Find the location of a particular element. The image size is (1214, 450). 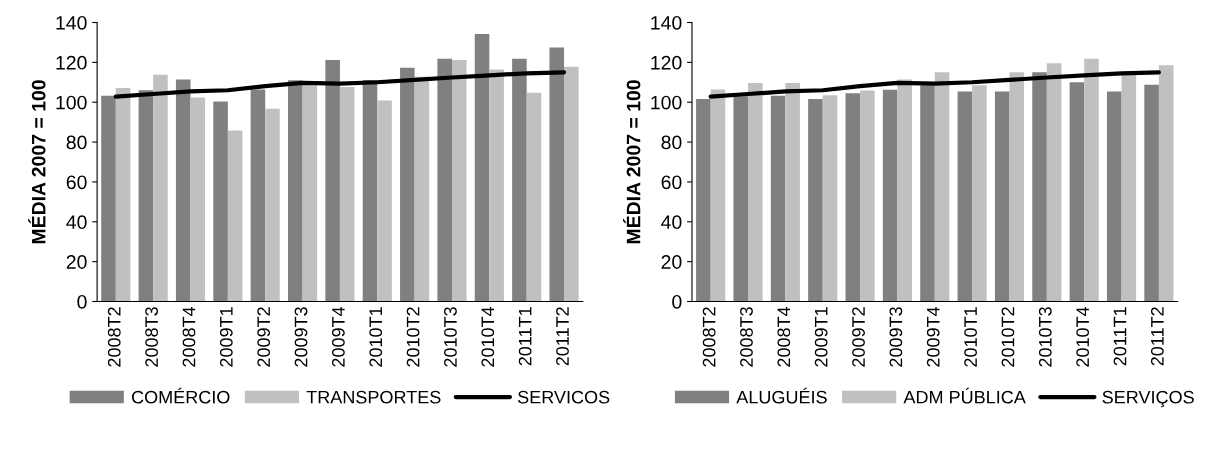

legend-label: SERVIÇOS is located at coordinates (1148, 399).